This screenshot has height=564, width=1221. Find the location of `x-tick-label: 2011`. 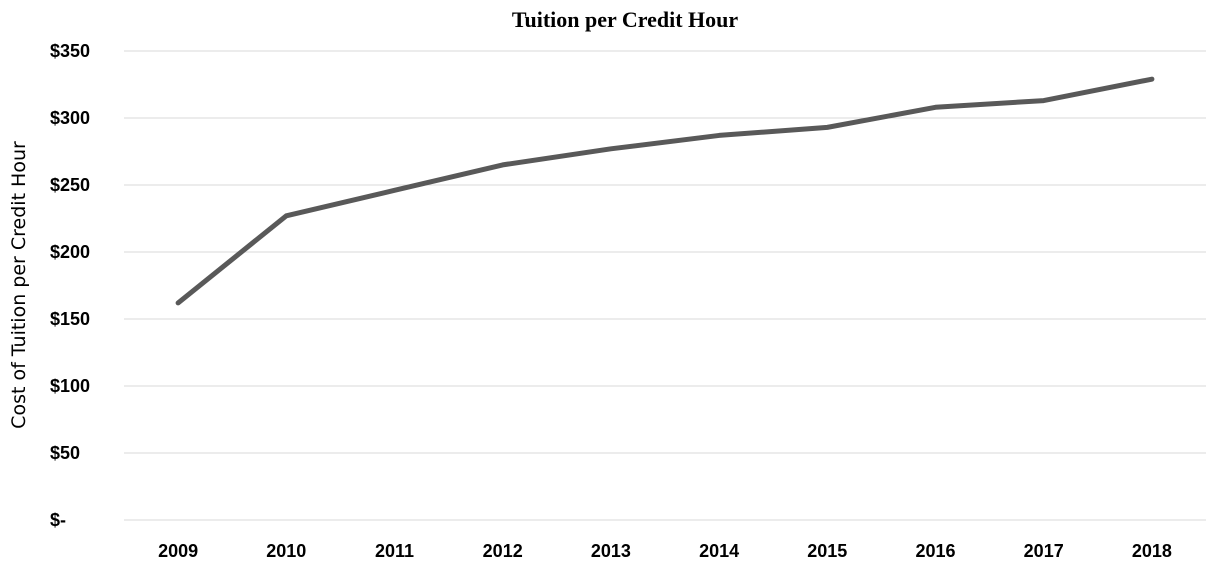

x-tick-label: 2011 is located at coordinates (394, 551).